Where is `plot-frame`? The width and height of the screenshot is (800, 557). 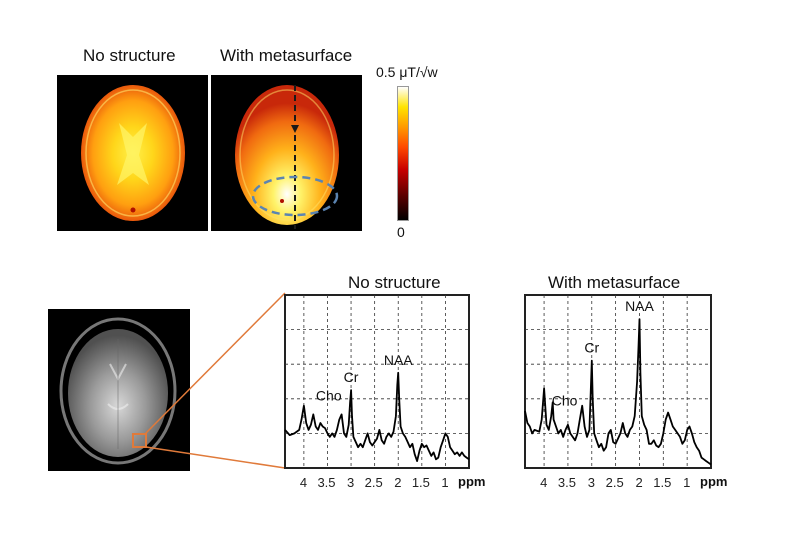
plot-frame is located at coordinates (377, 381).